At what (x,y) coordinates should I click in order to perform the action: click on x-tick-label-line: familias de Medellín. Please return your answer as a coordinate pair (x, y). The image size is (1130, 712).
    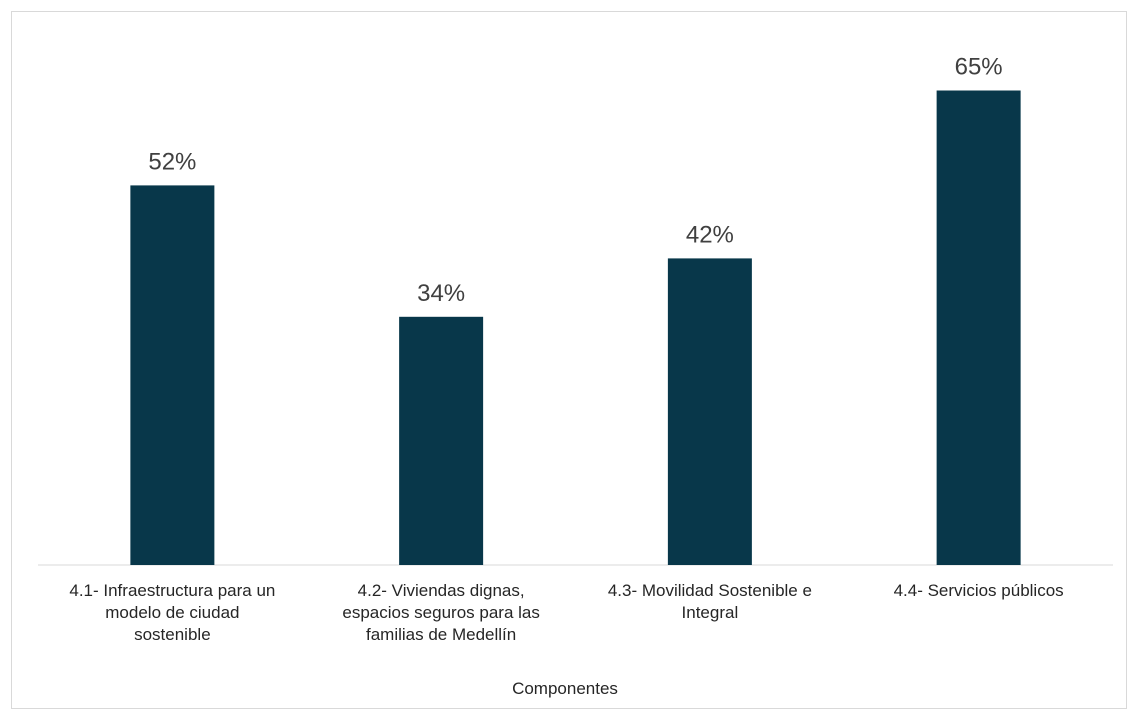
    Looking at the image, I should click on (441, 635).